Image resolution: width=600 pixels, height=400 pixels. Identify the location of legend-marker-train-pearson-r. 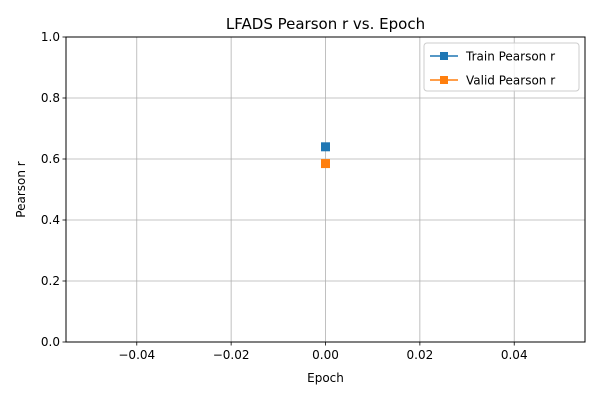
(444, 56).